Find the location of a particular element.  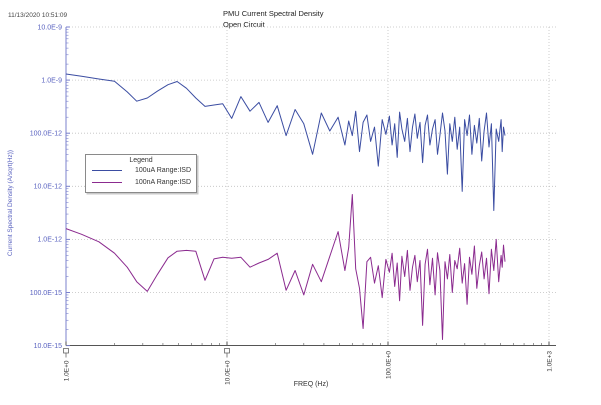

legend-label-100nA: 100nA Range:ISD is located at coordinates (162, 182).